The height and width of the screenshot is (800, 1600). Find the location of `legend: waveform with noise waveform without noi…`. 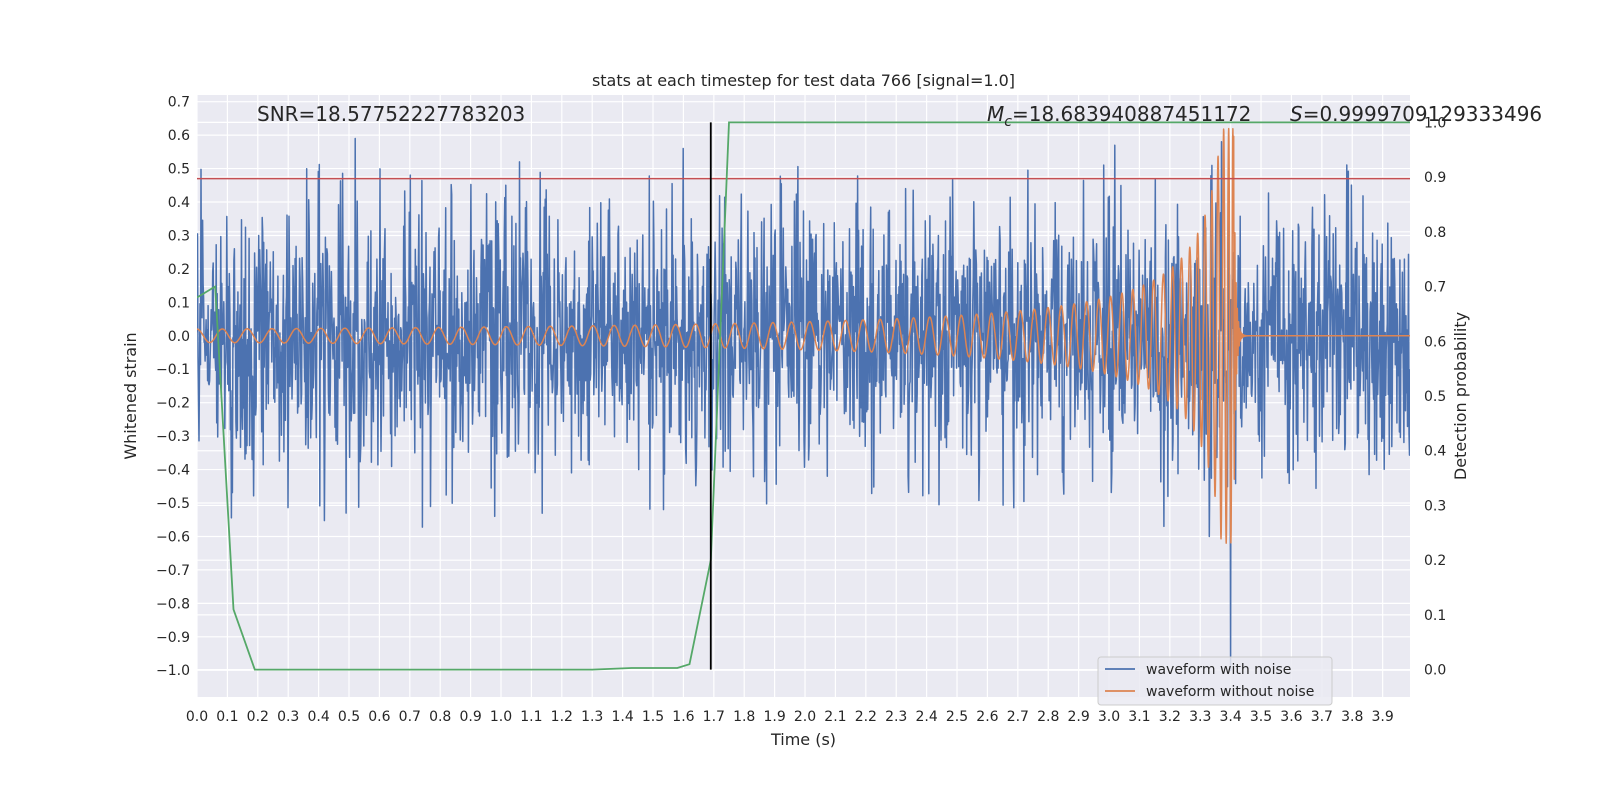

legend: waveform with noise waveform without noi… is located at coordinates (1215, 681).